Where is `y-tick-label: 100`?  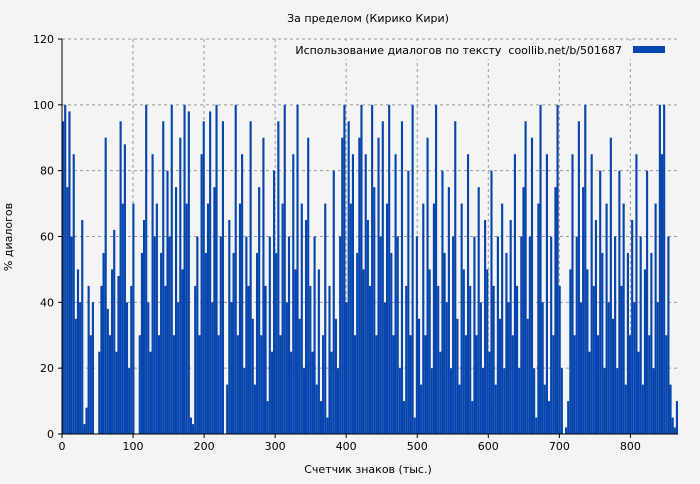
y-tick-label: 100 is located at coordinates (43, 105).